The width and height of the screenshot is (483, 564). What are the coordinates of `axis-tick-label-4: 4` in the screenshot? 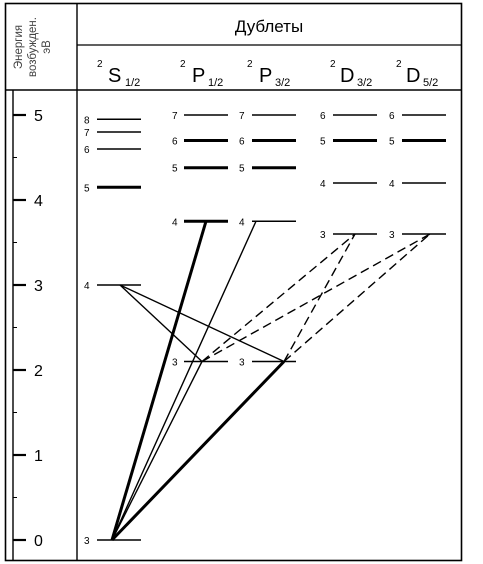 It's located at (38, 201).